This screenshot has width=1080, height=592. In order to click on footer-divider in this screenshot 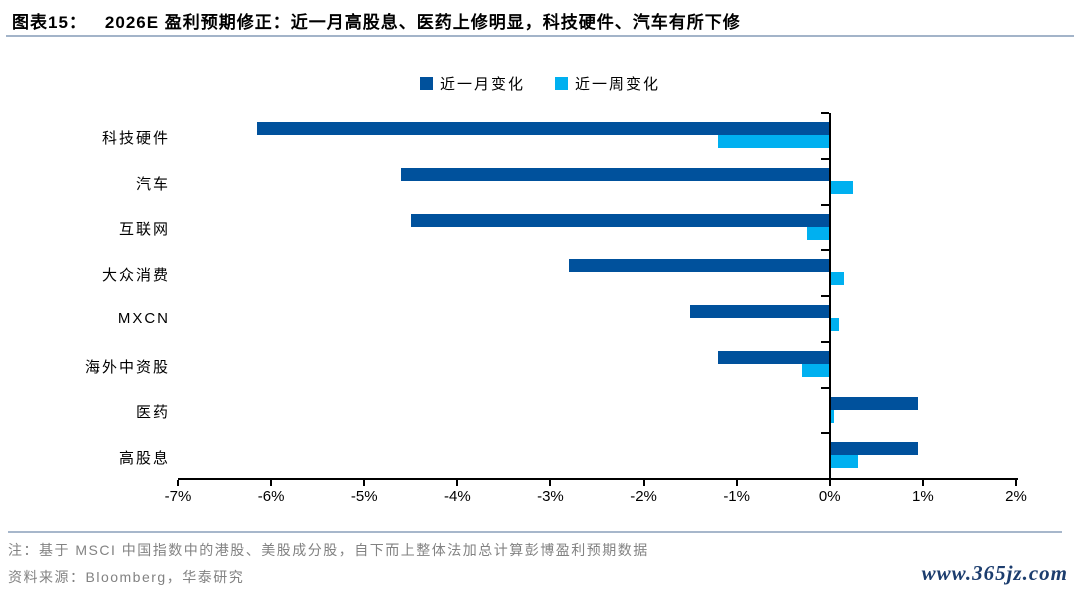, I will do `click(535, 532)`.